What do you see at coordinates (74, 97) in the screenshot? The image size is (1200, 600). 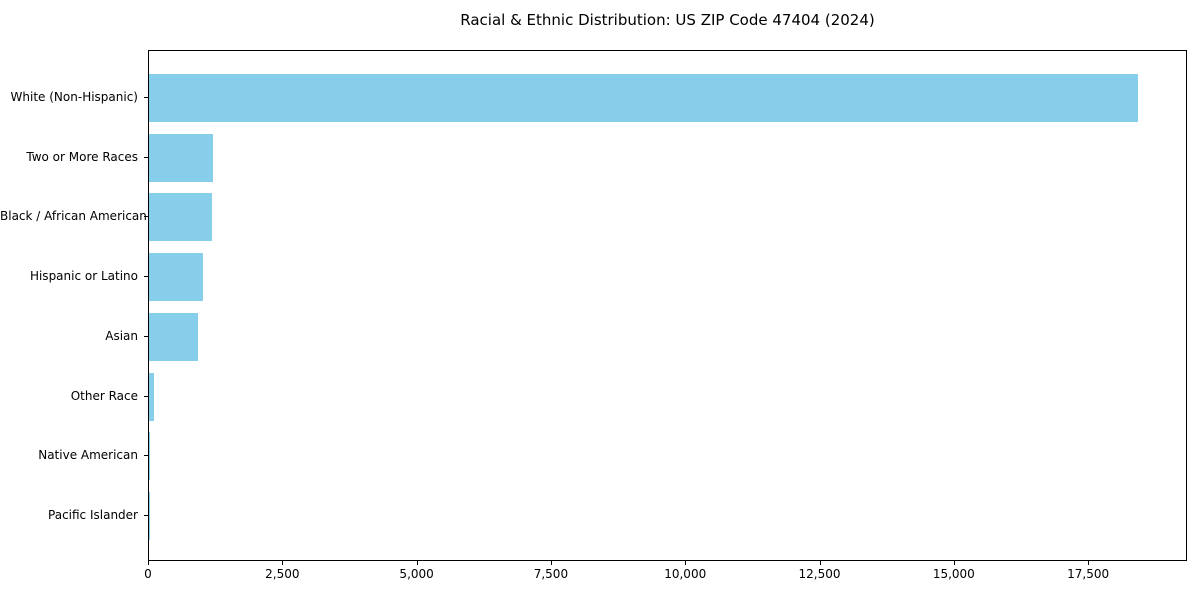 I see `y-axis-label: White (Non-Hispanic)` at bounding box center [74, 97].